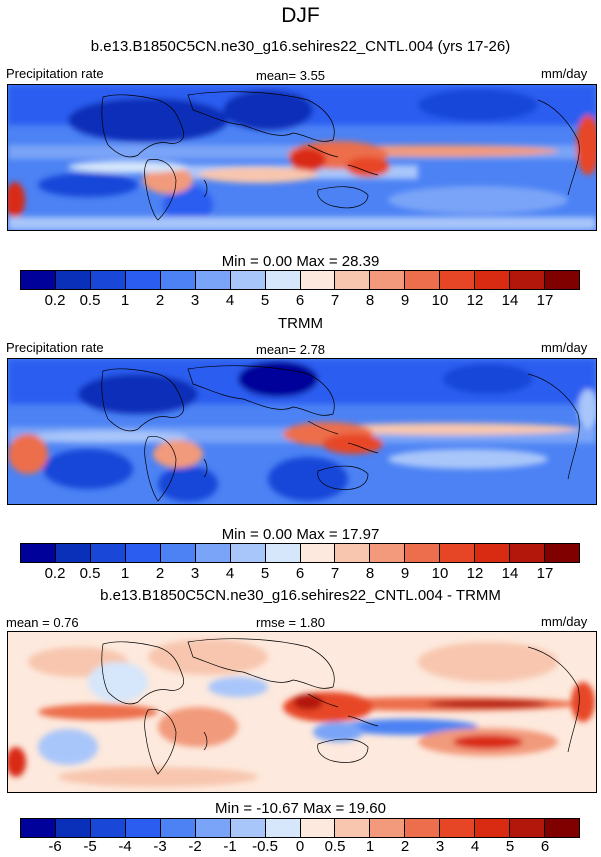 The width and height of the screenshot is (601, 857). I want to click on figure-title: DJF, so click(300, 15).